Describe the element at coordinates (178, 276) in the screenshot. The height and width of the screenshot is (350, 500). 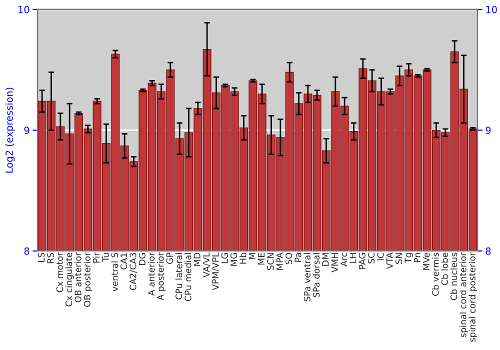
I see `x-tick-label: CPu lateral` at that location.